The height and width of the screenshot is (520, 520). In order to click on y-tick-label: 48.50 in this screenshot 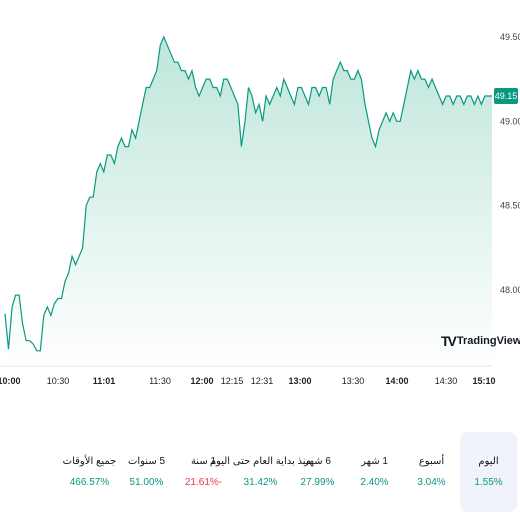, I will do `click(510, 206)`.